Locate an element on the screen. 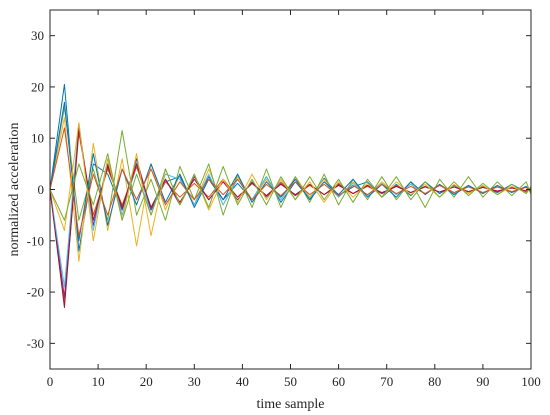  y-tick-label: 10 is located at coordinates (37, 138).